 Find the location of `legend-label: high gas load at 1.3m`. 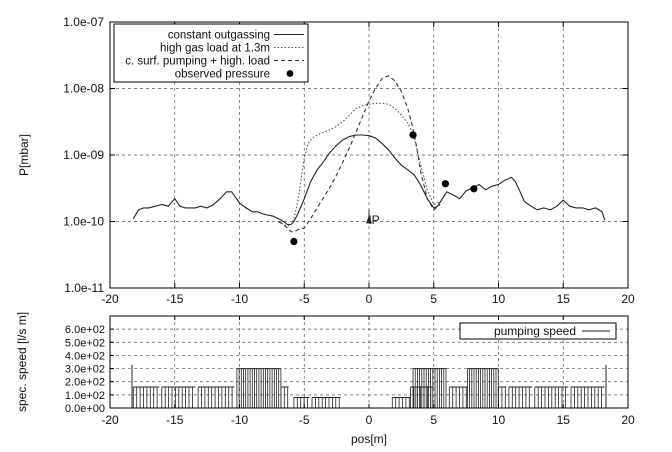

legend-label: high gas load at 1.3m is located at coordinates (215, 49).